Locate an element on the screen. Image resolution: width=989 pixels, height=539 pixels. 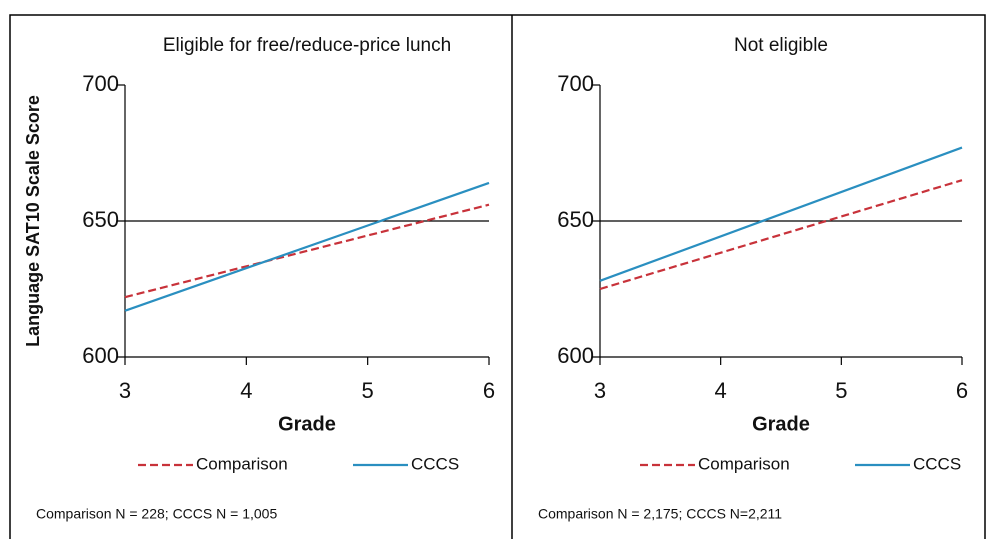
panel-title: Not eligible is located at coordinates (781, 45).